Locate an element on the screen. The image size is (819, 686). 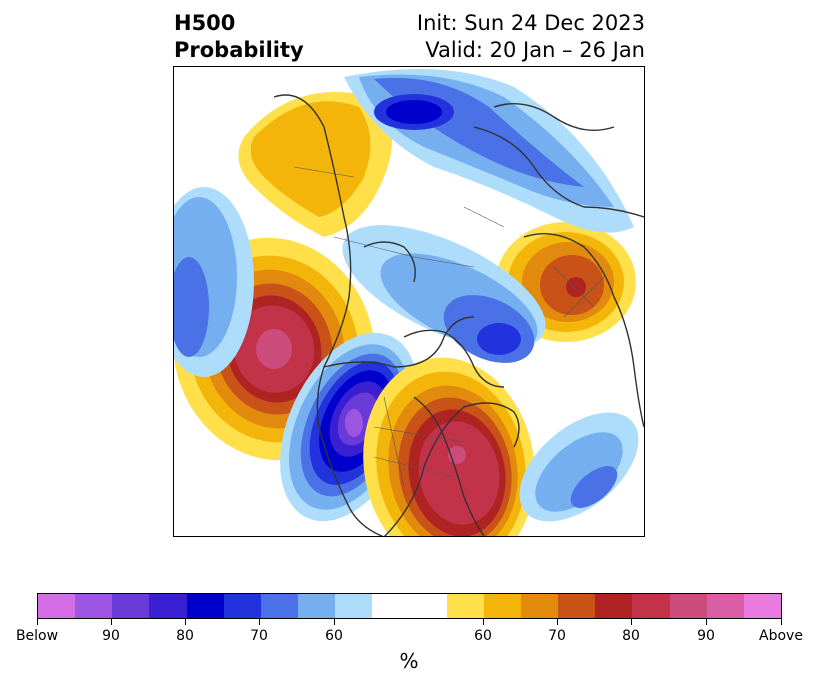
anomaly-arctic-below is located at coordinates (444, 294).